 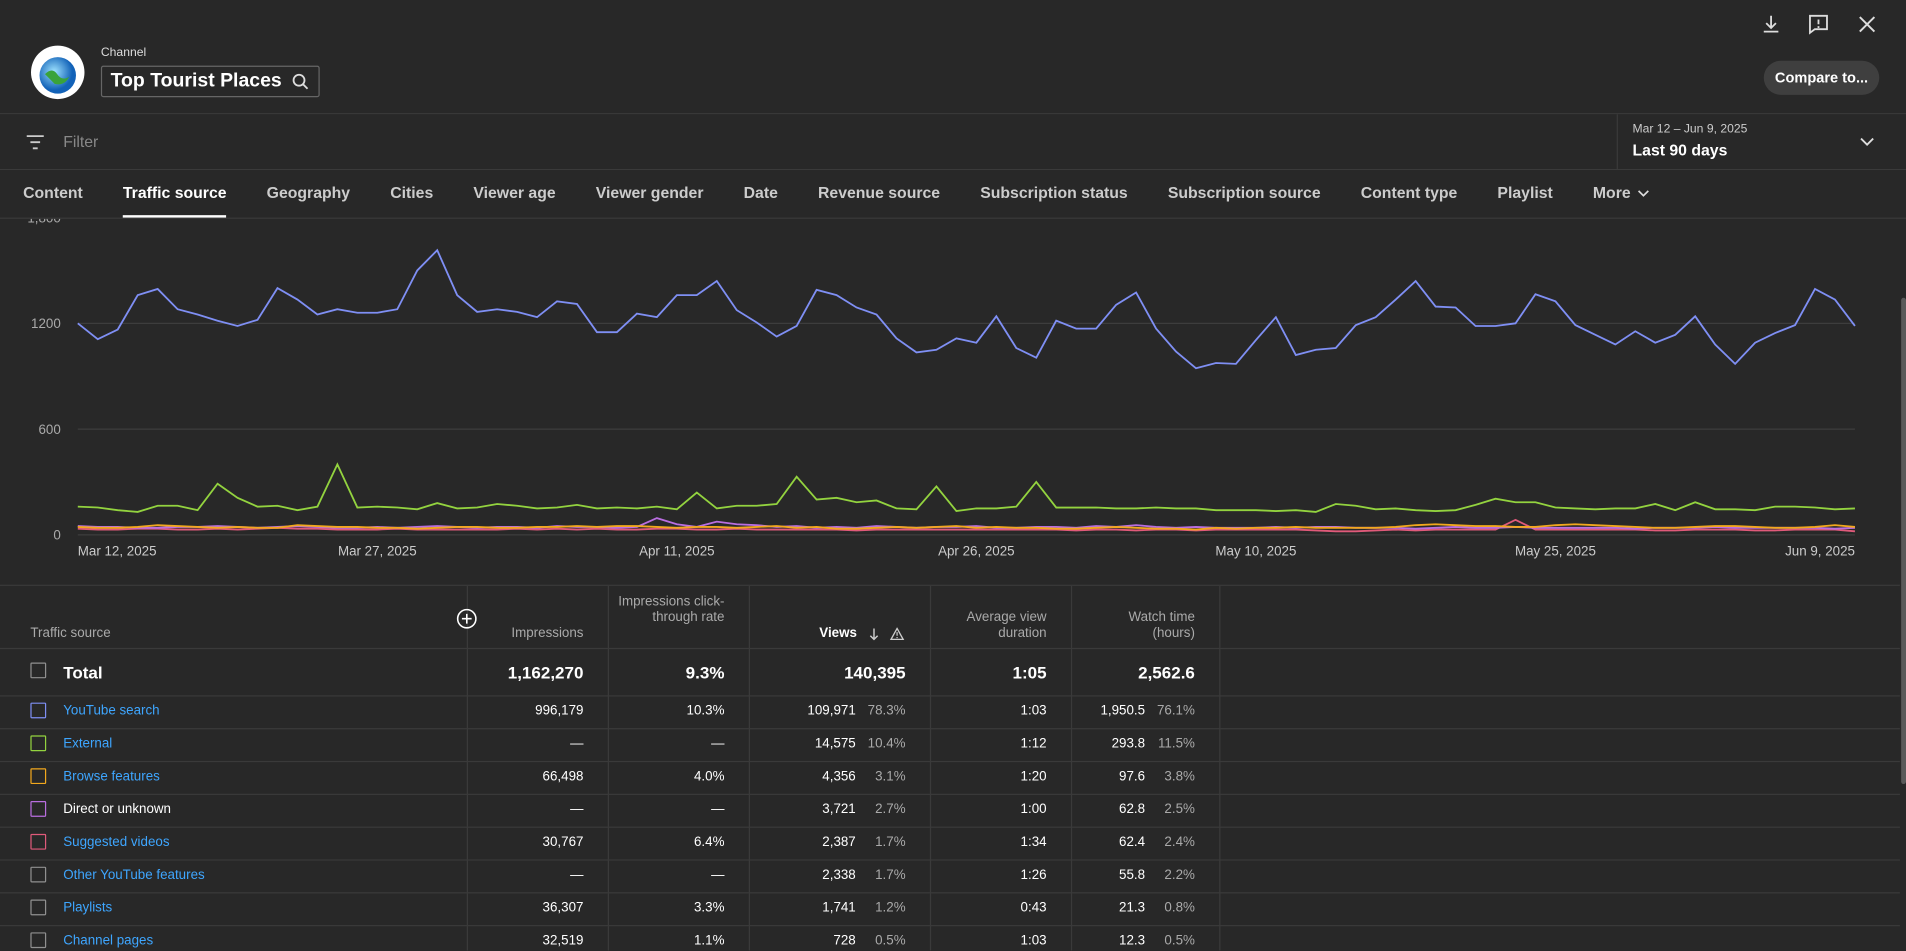 I want to click on sort-icons, so click(x=889, y=637).